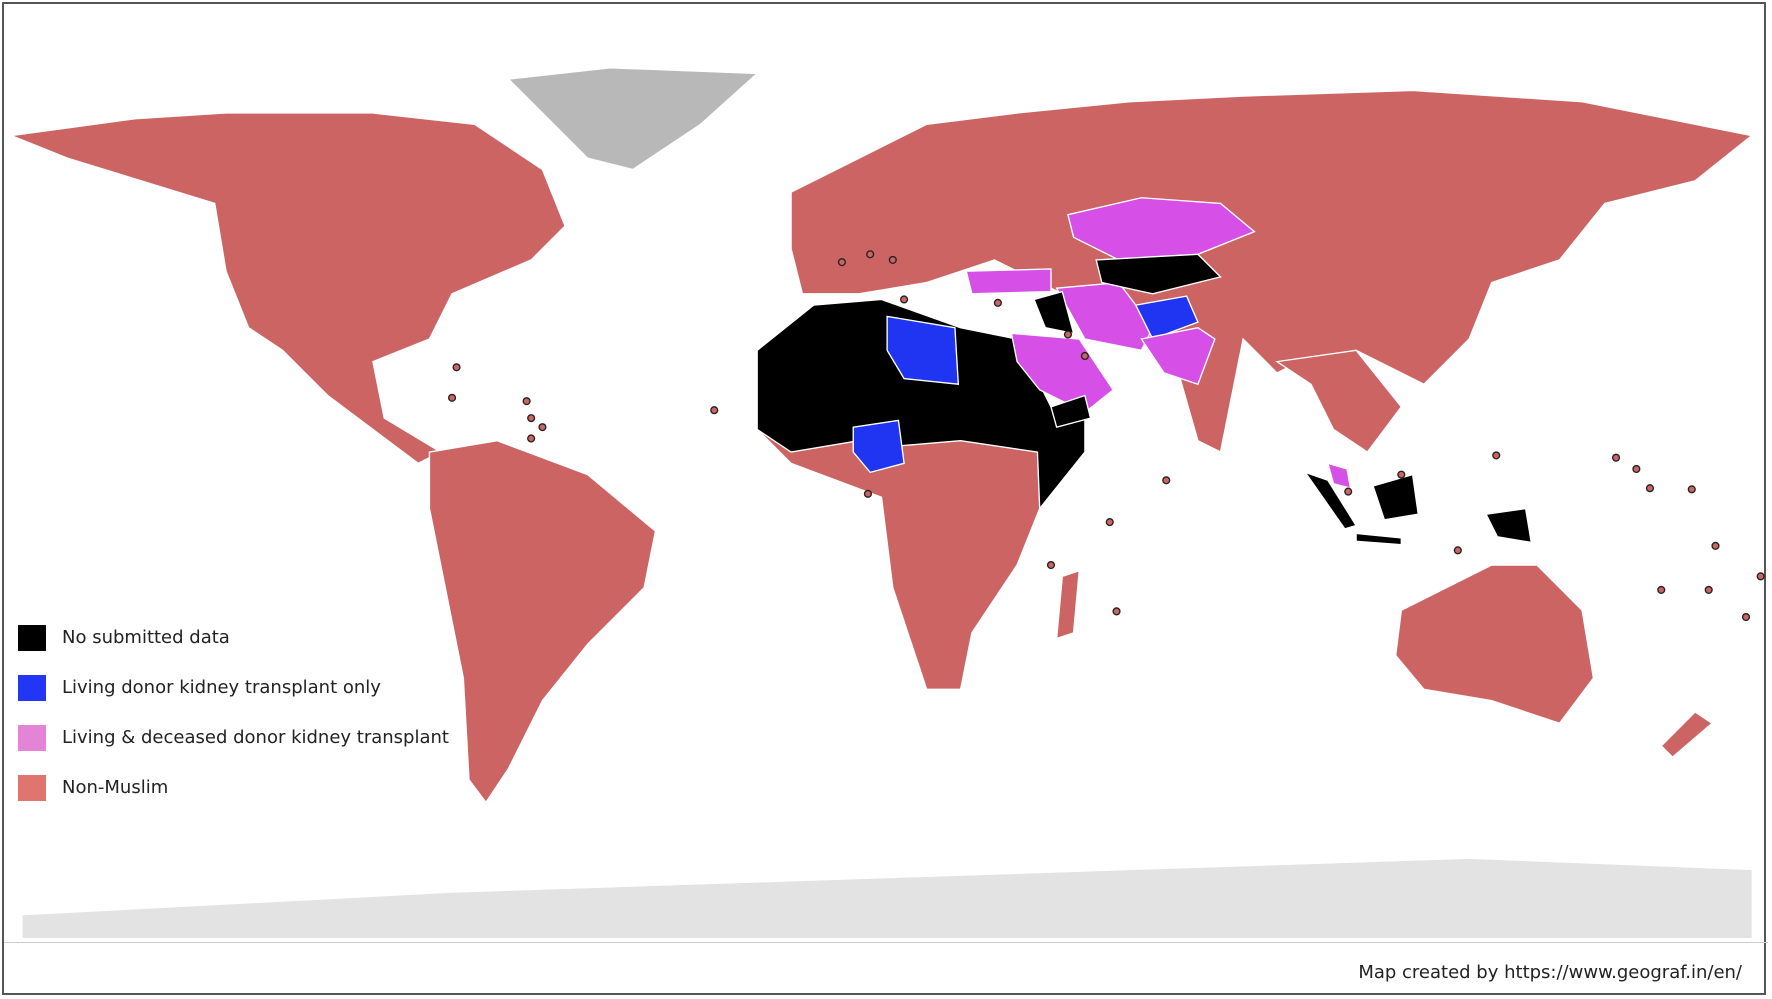 This screenshot has width=1772, height=999. I want to click on region-southeast-asia, so click(1339, 401).